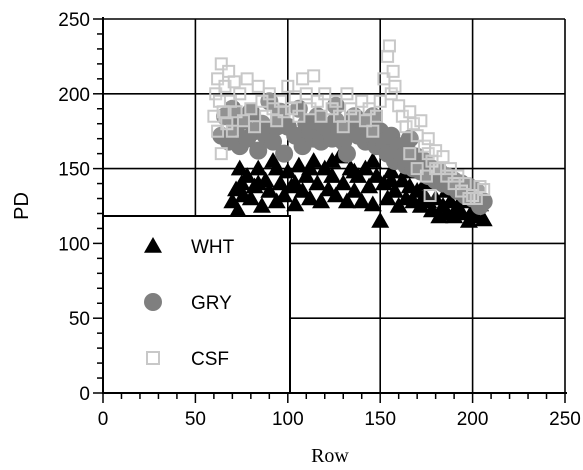  Describe the element at coordinates (288, 419) in the screenshot. I see `x-tick-label: 100` at that location.